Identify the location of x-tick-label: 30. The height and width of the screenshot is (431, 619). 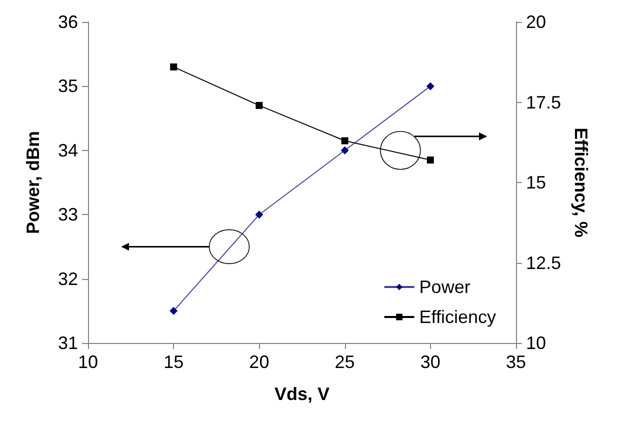
(430, 362).